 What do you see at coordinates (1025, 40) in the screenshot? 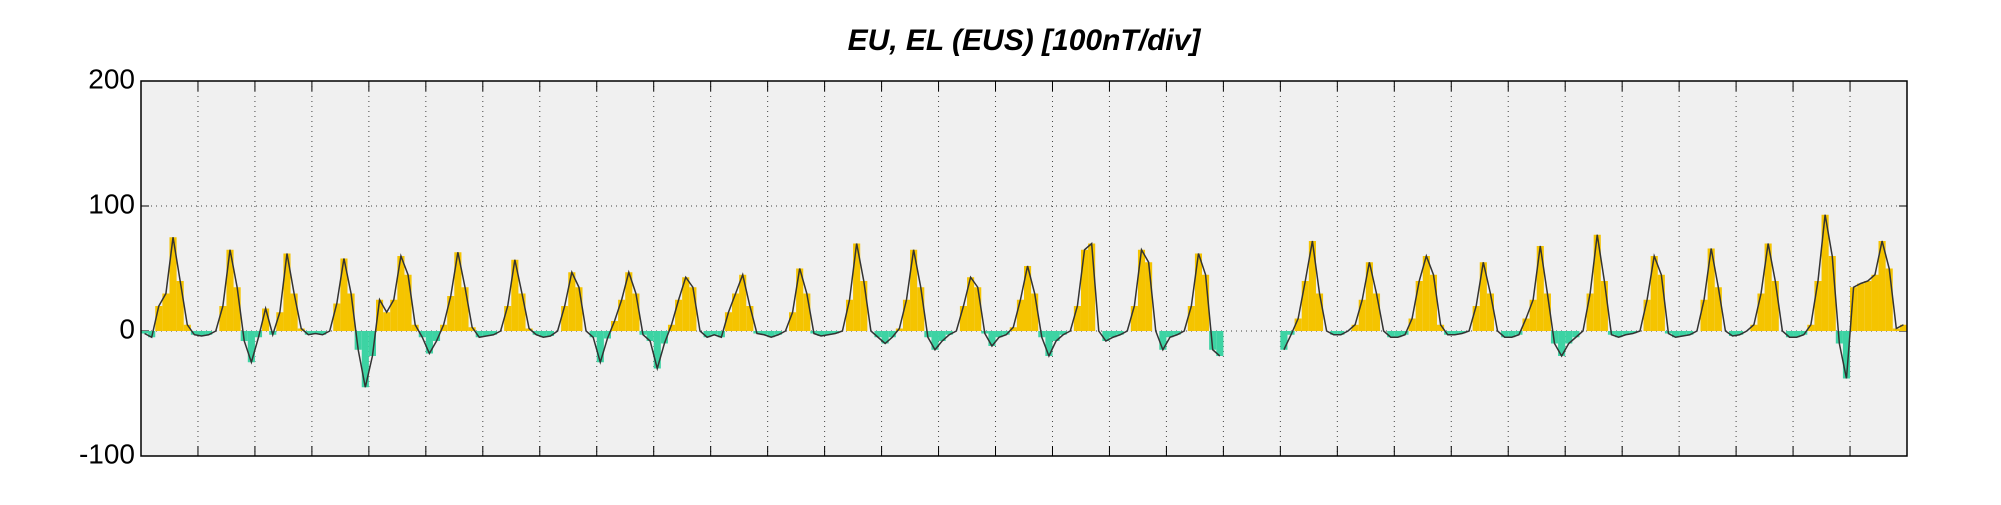
I see `chart-title: EU, EL (EUS) [100nT/div]` at bounding box center [1025, 40].